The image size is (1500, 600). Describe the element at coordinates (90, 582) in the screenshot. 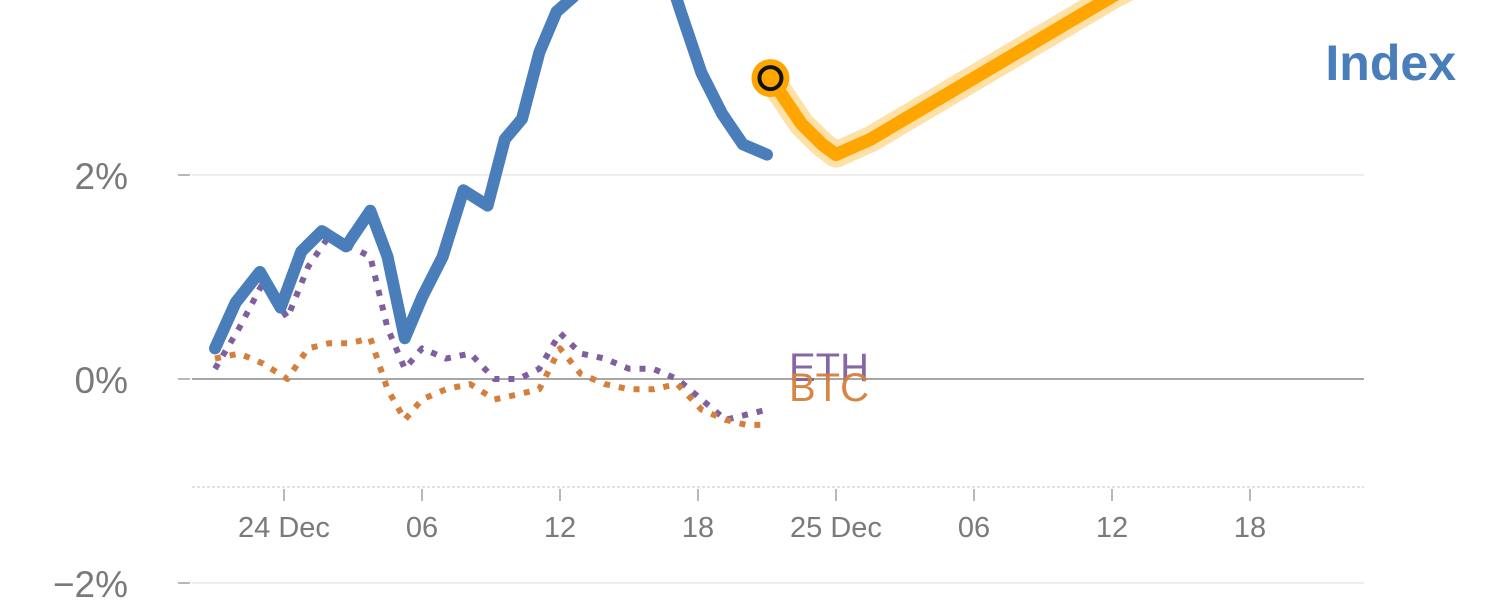

I see `y-tick-label: −2%` at that location.